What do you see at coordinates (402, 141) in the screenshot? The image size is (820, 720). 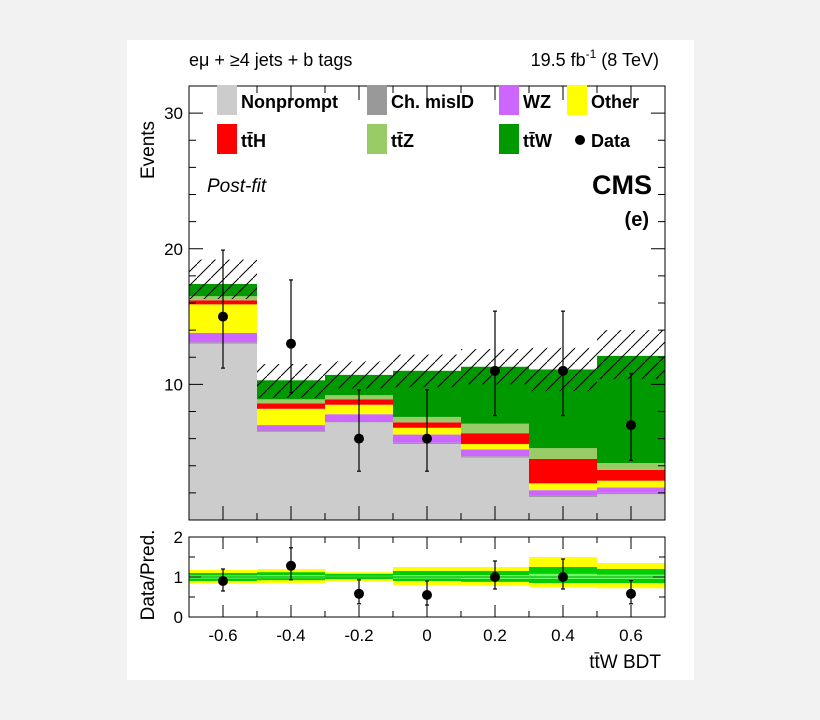 I see `legend-label-5: tt̄Z` at bounding box center [402, 141].